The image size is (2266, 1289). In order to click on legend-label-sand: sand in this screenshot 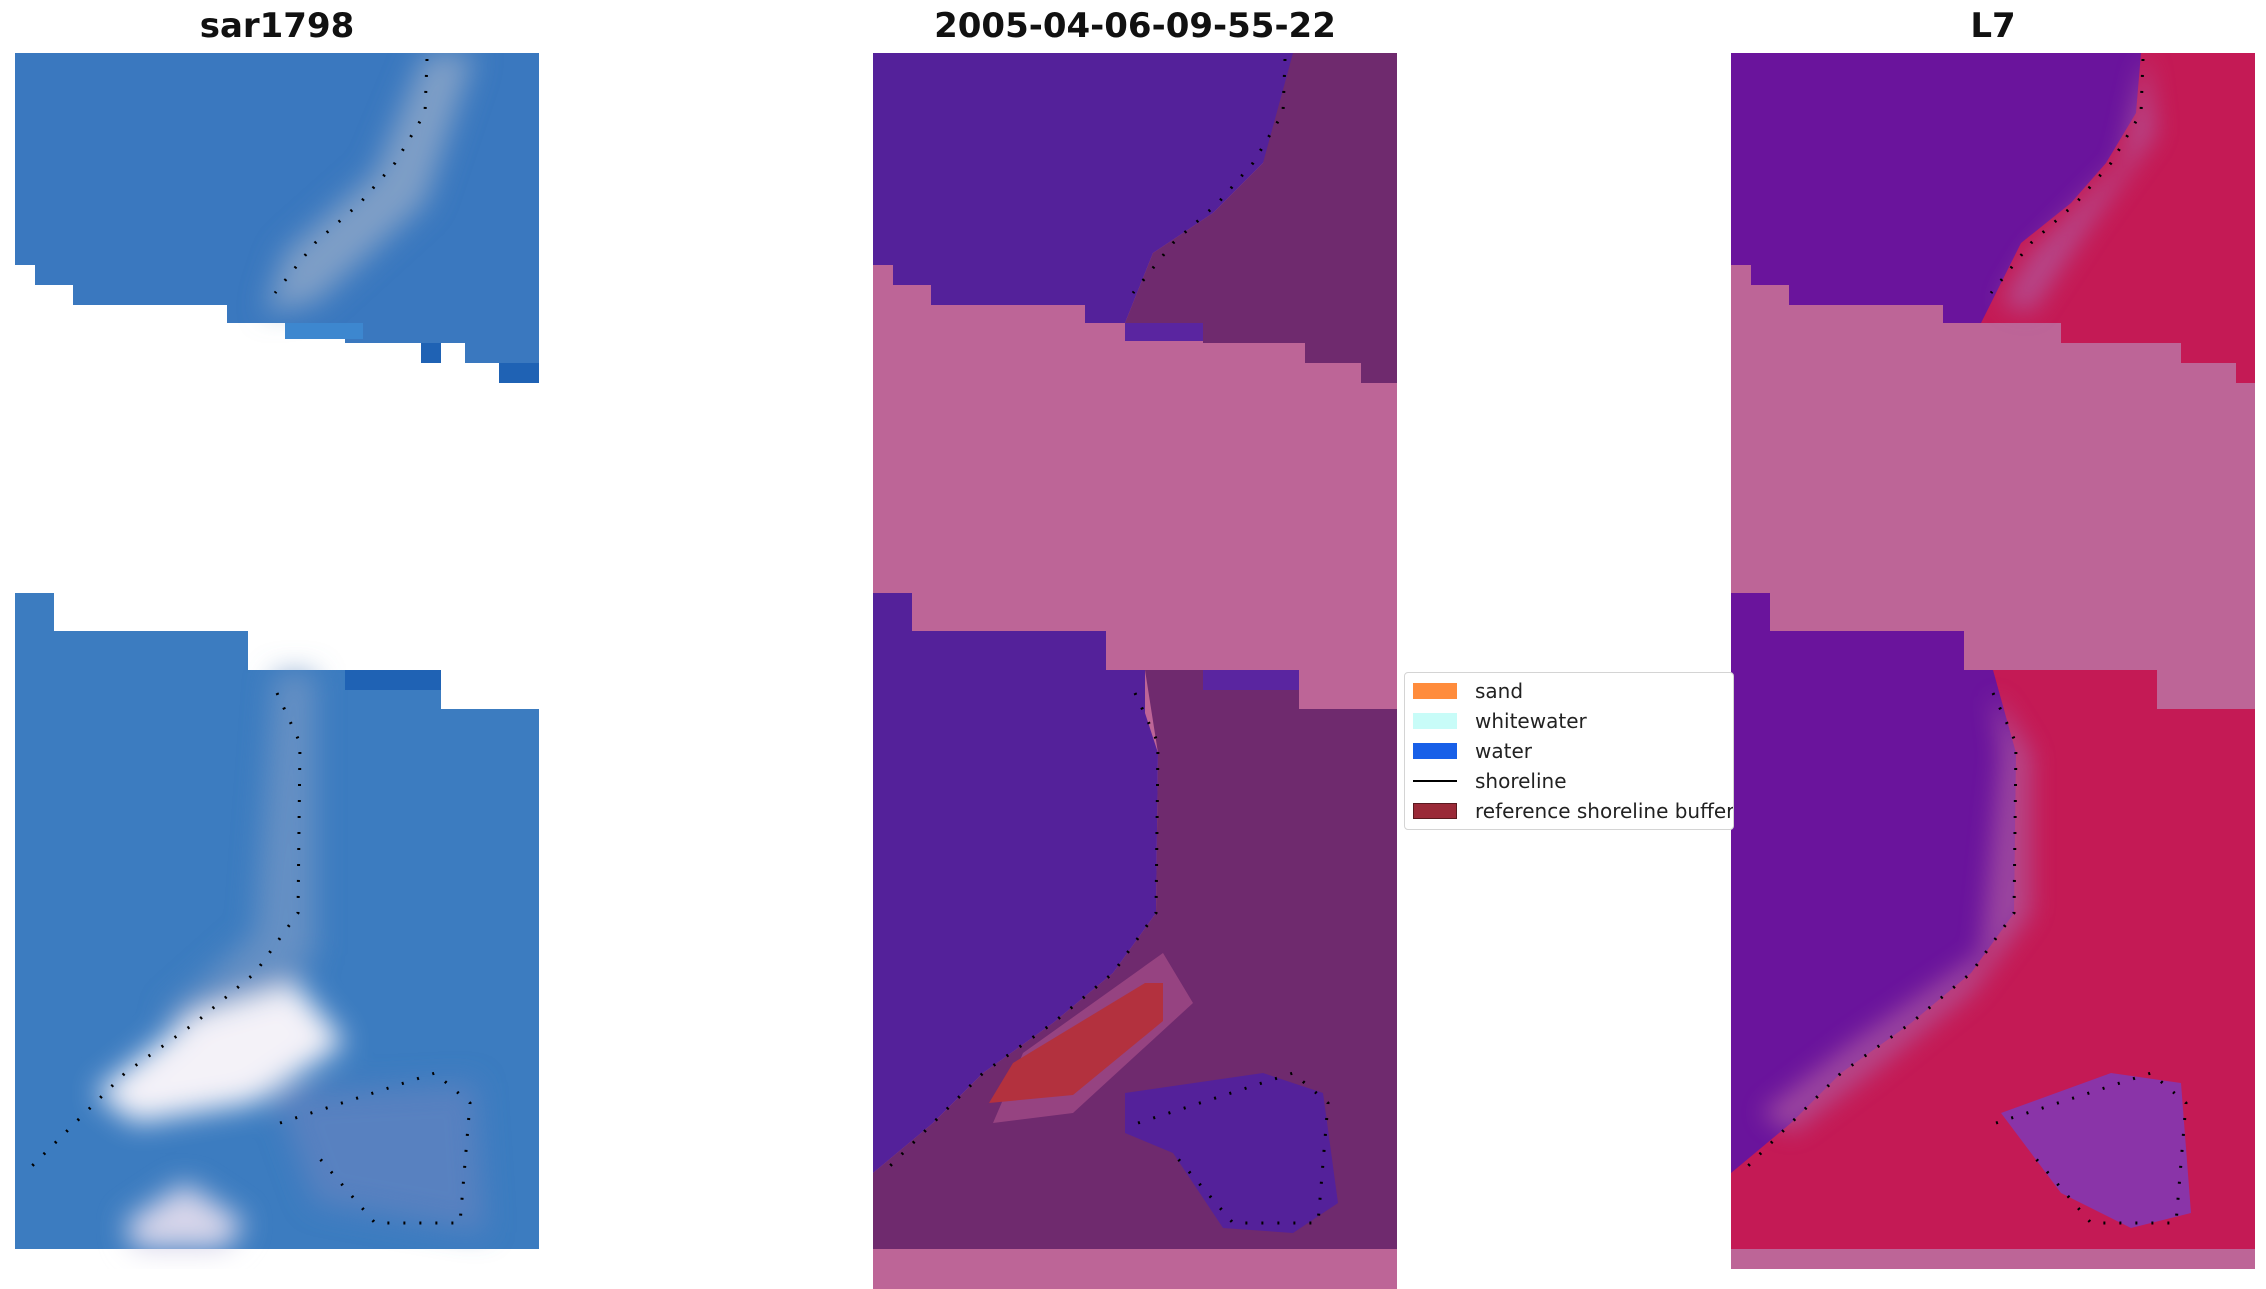, I will do `click(1499, 691)`.